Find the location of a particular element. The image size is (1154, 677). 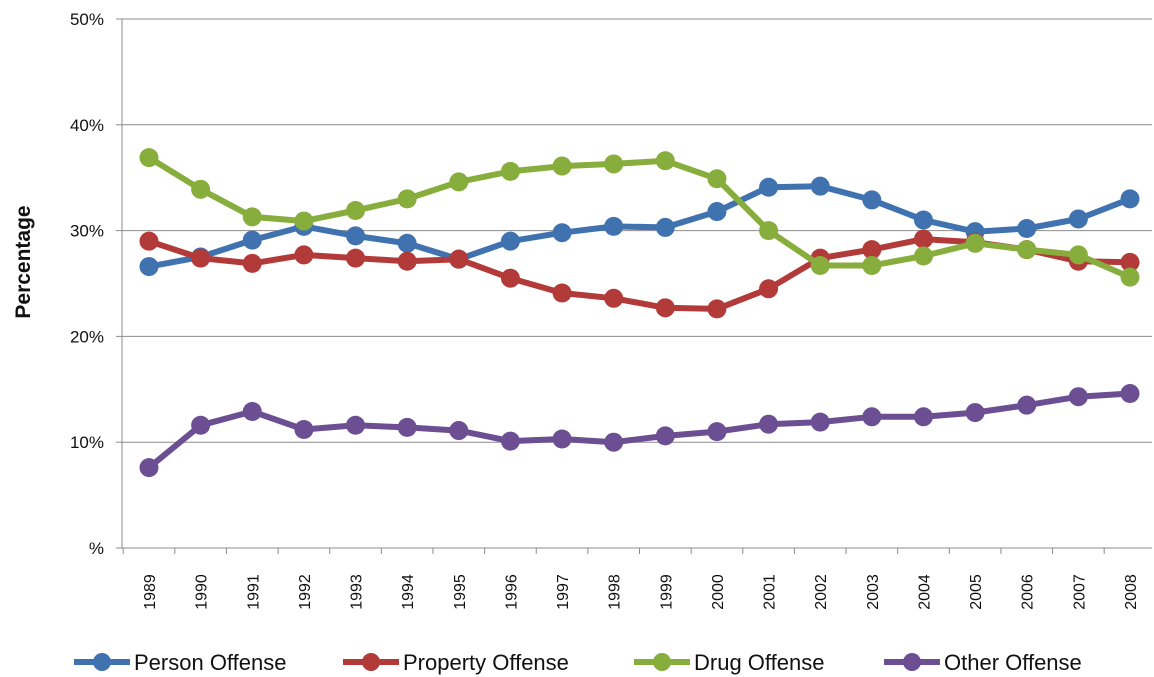

legend-swatch-marker is located at coordinates (371, 662).